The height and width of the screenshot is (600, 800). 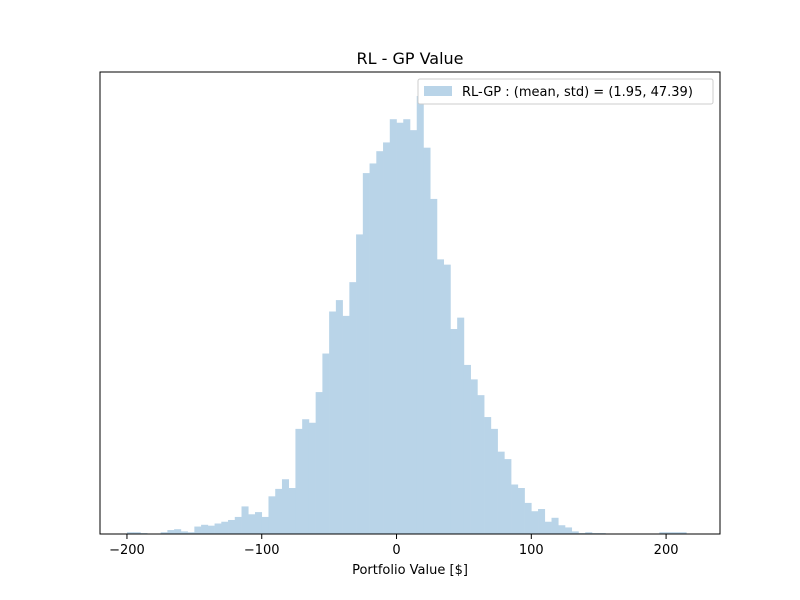 I want to click on x-tick-label: 100, so click(x=531, y=550).